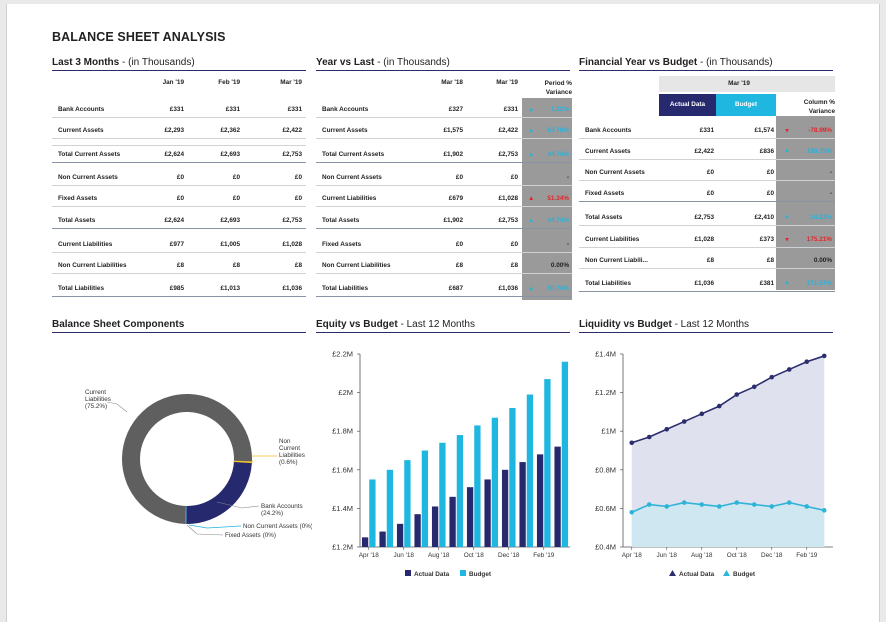 The width and height of the screenshot is (886, 622). I want to click on yvl-variance-cell: ▲ 50.74%, so click(547, 290).